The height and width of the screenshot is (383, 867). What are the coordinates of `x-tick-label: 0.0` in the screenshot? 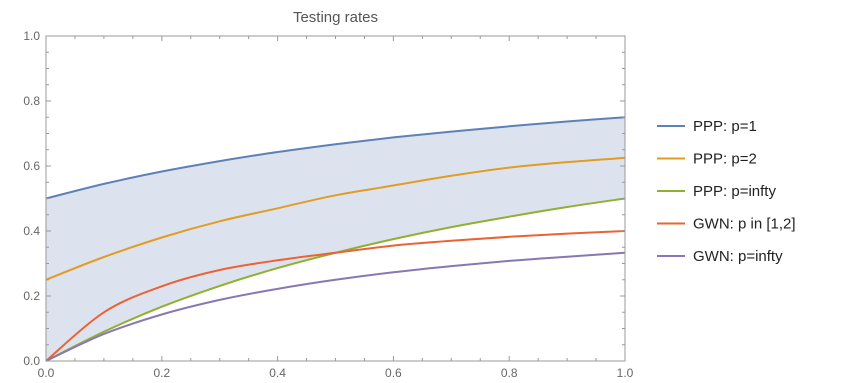 It's located at (46, 373).